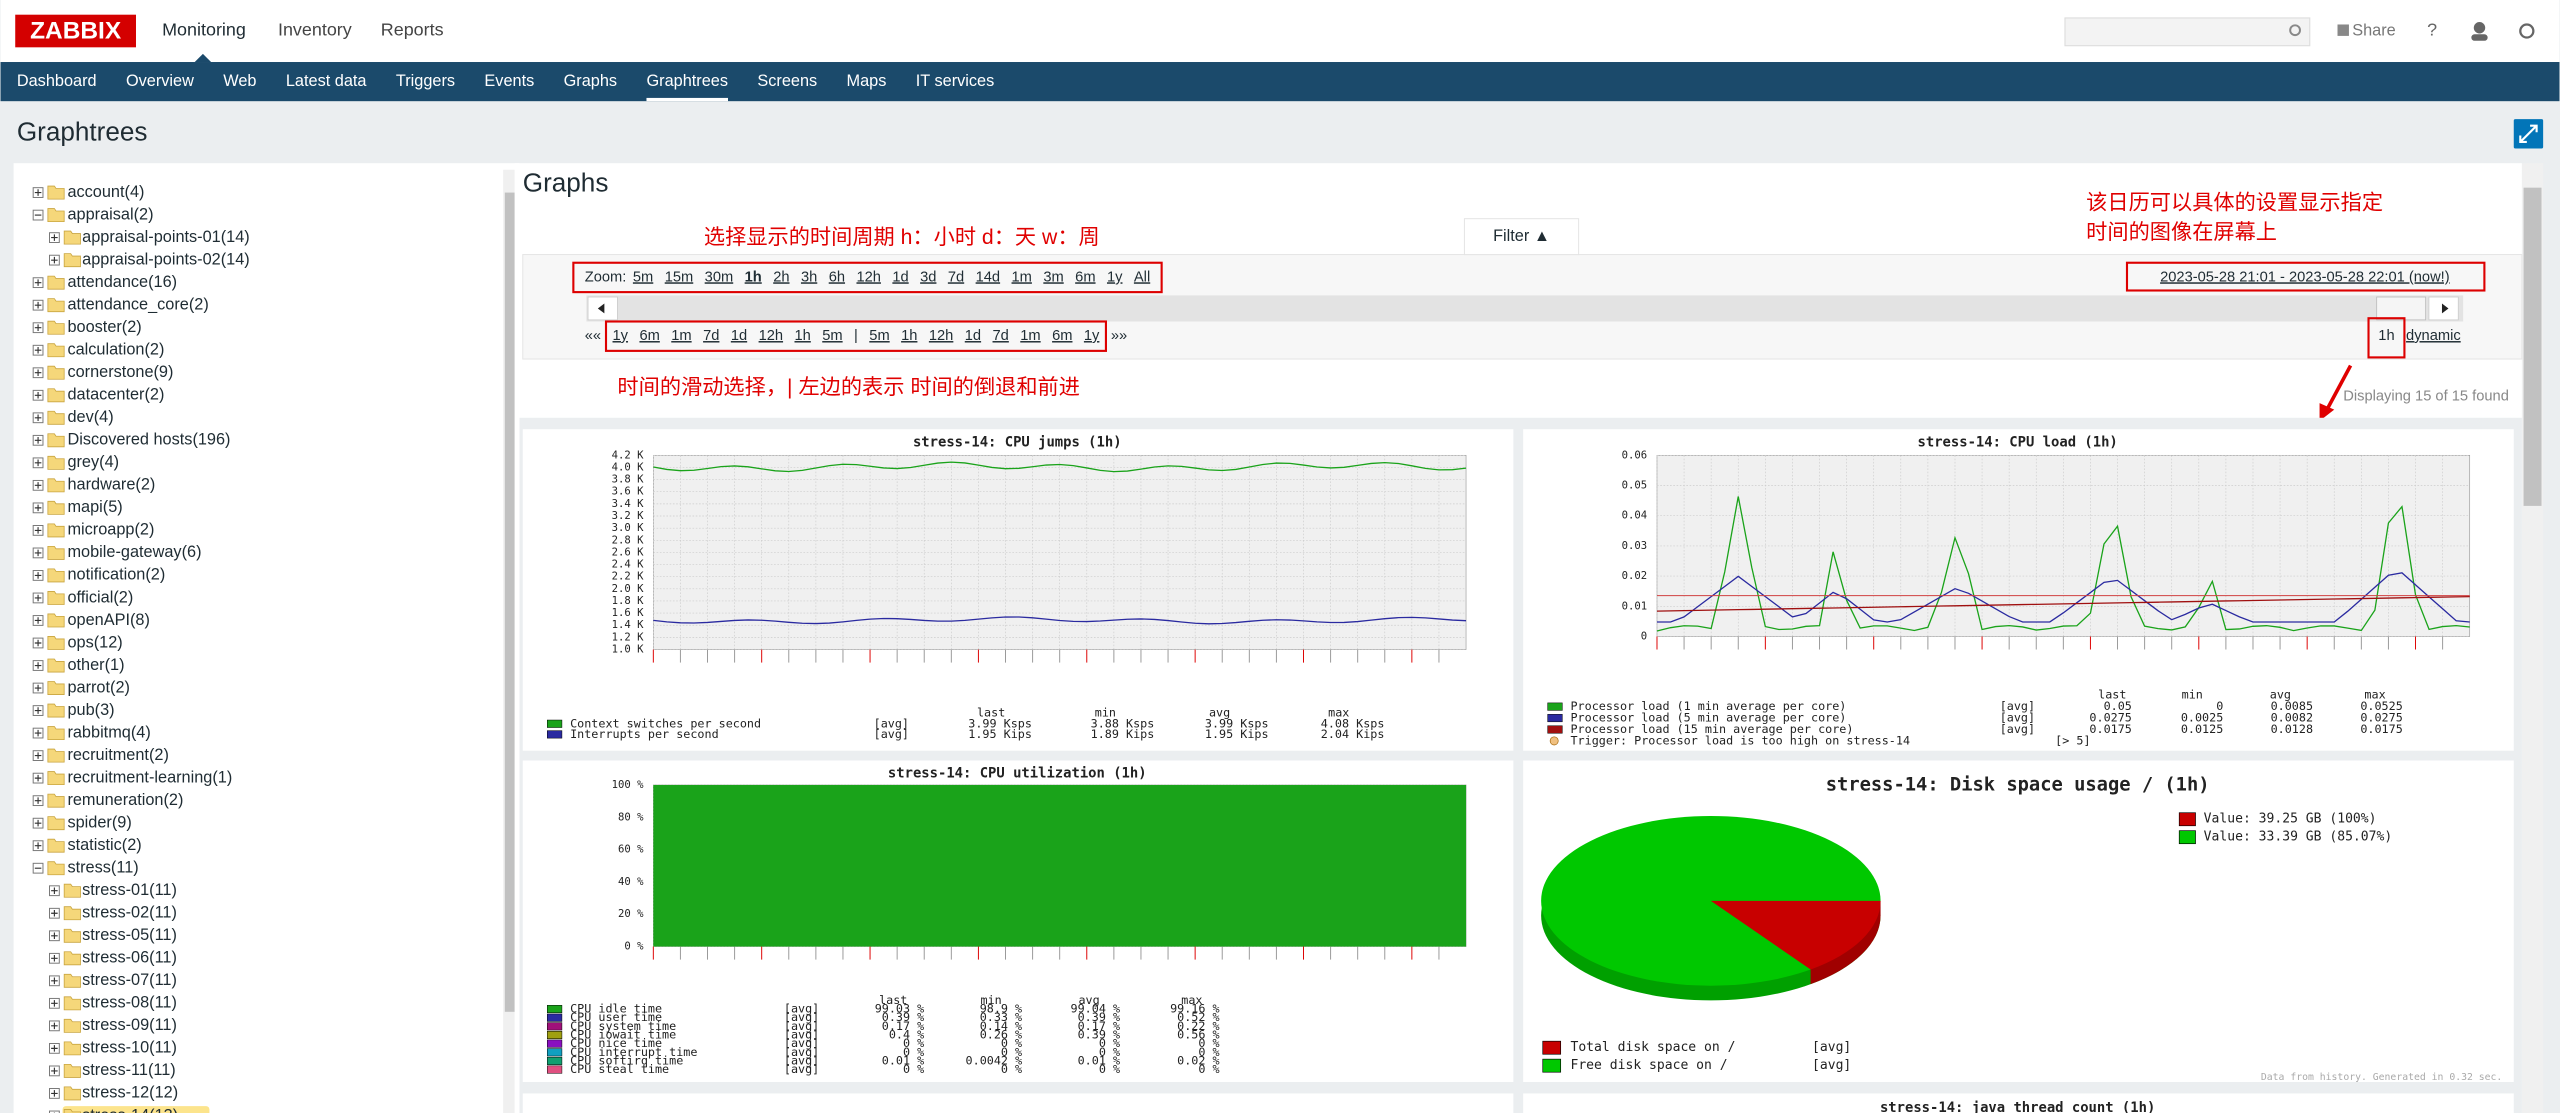 The image size is (2560, 1113). Describe the element at coordinates (2433, 336) in the screenshot. I see `dynamic: dynamic` at that location.